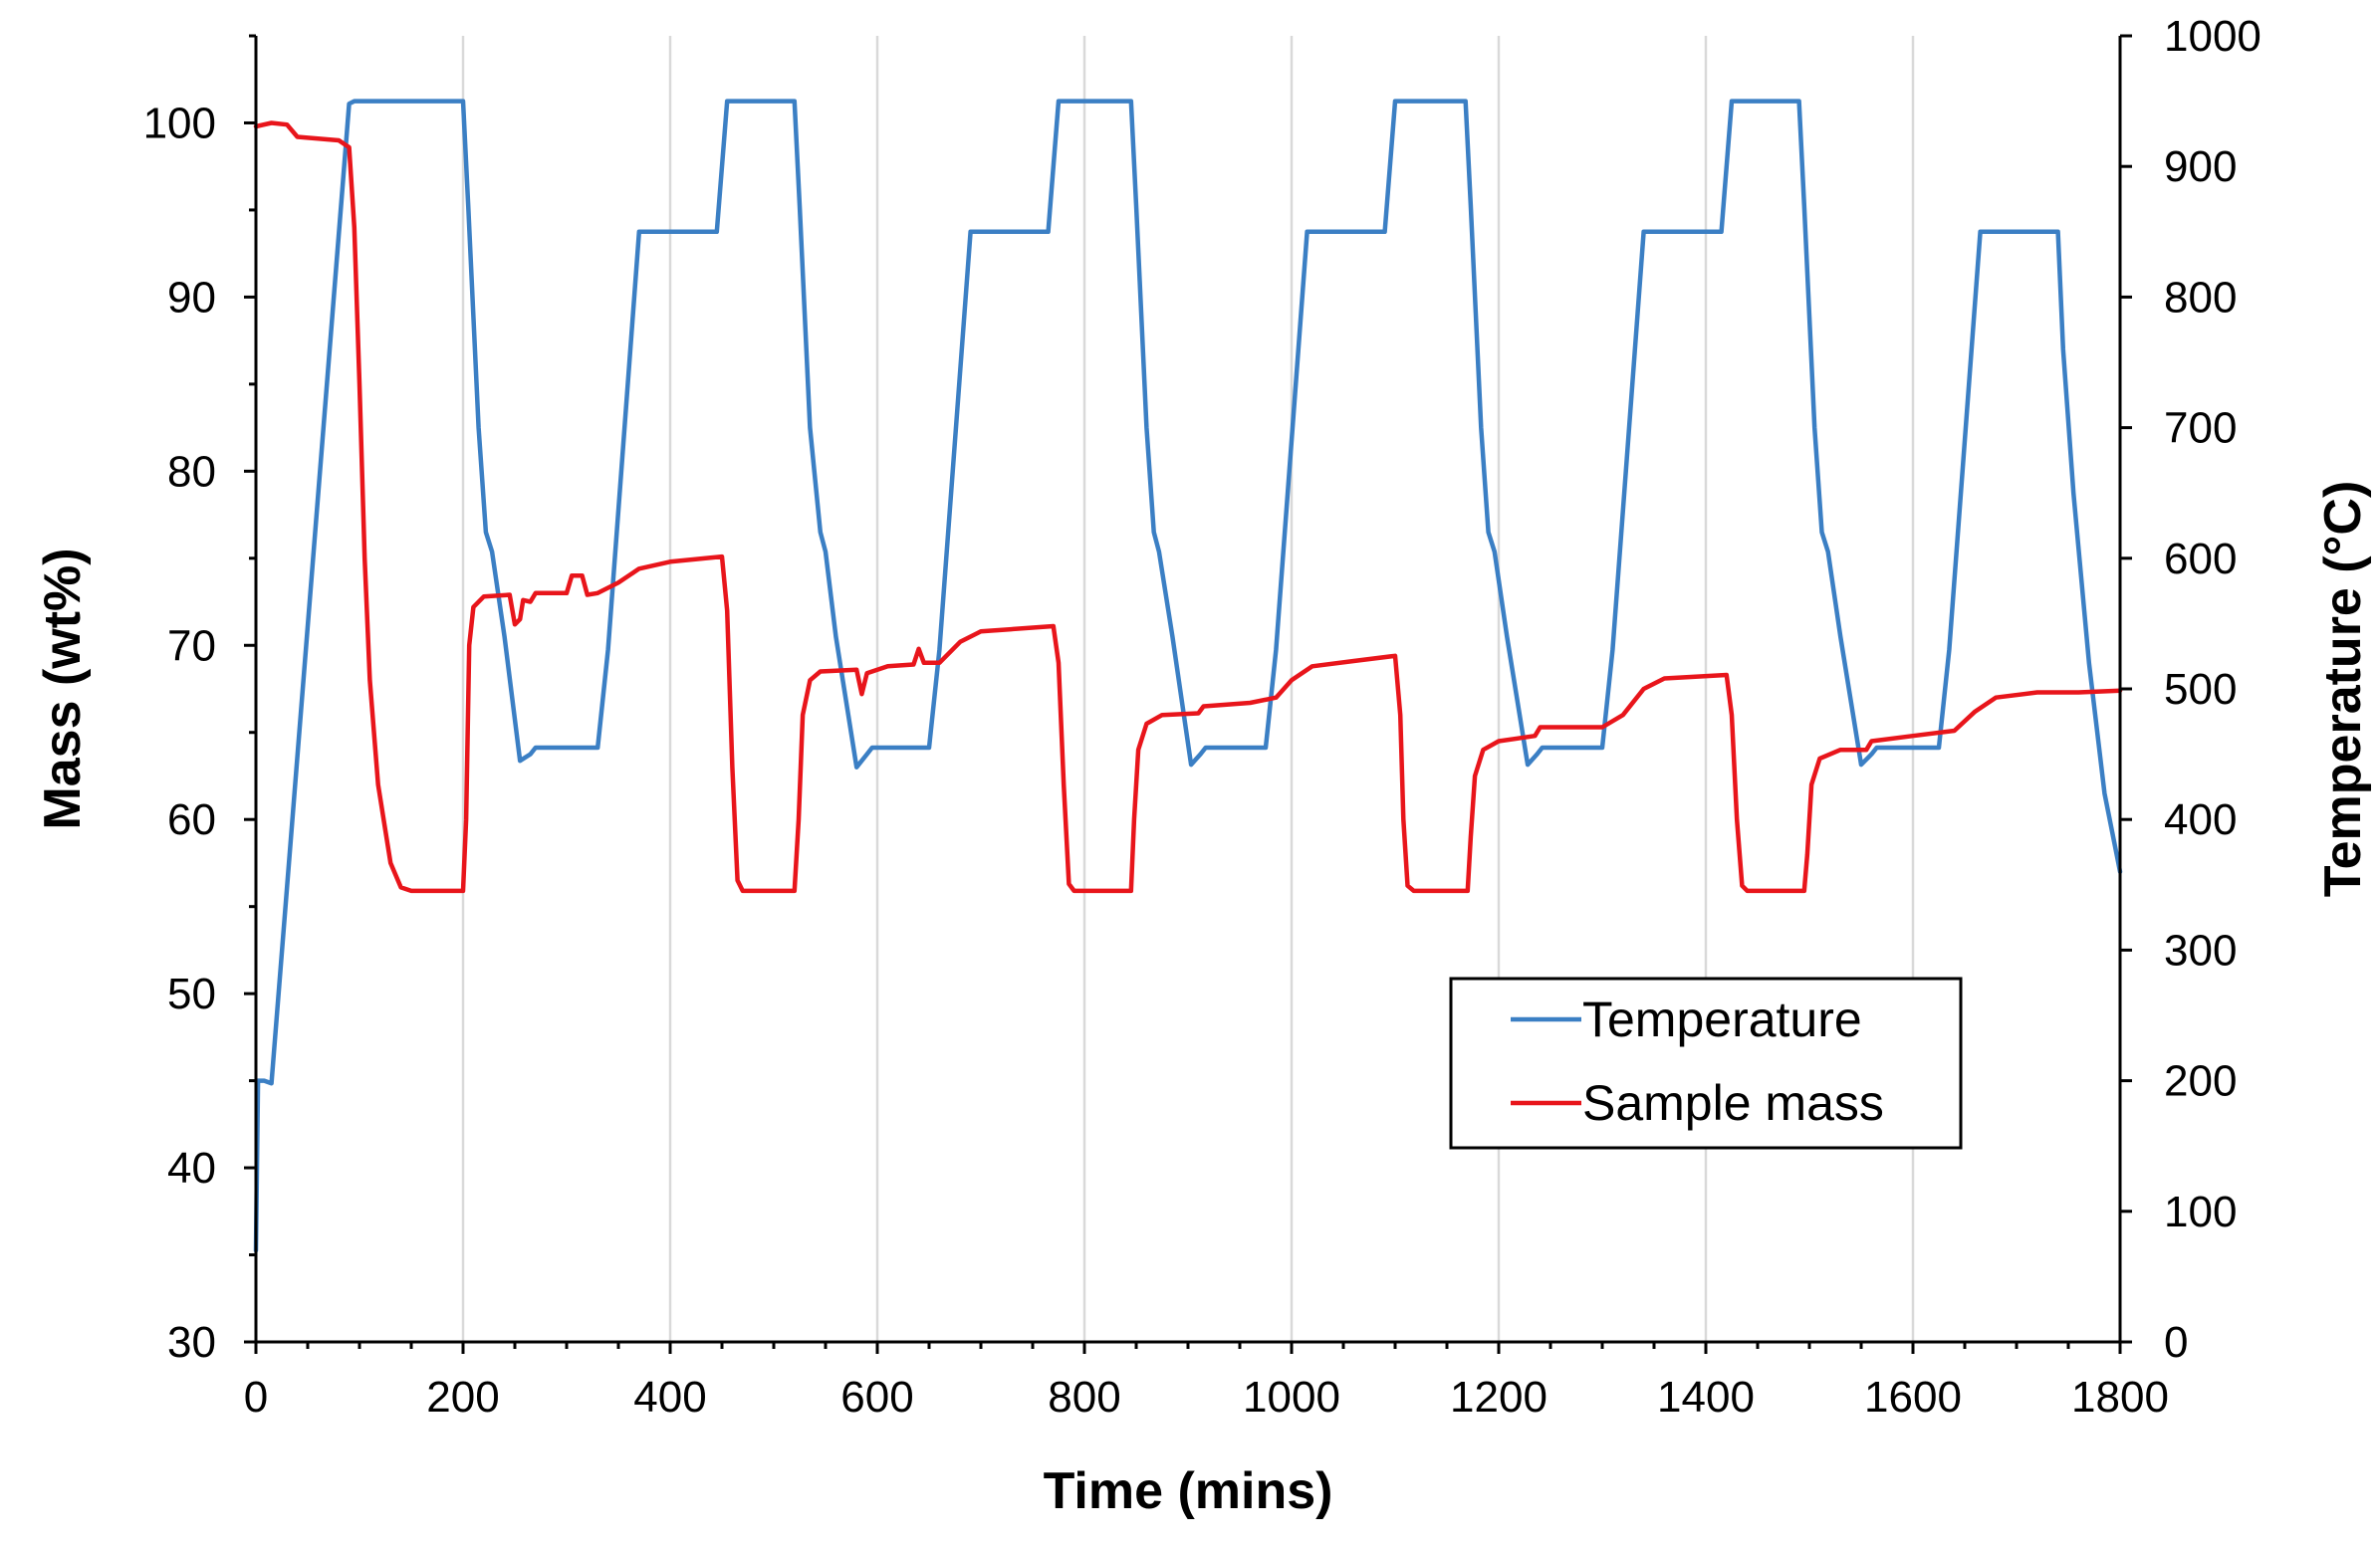  I want to click on y-right-tick-label-100: 100, so click(2200, 1212).